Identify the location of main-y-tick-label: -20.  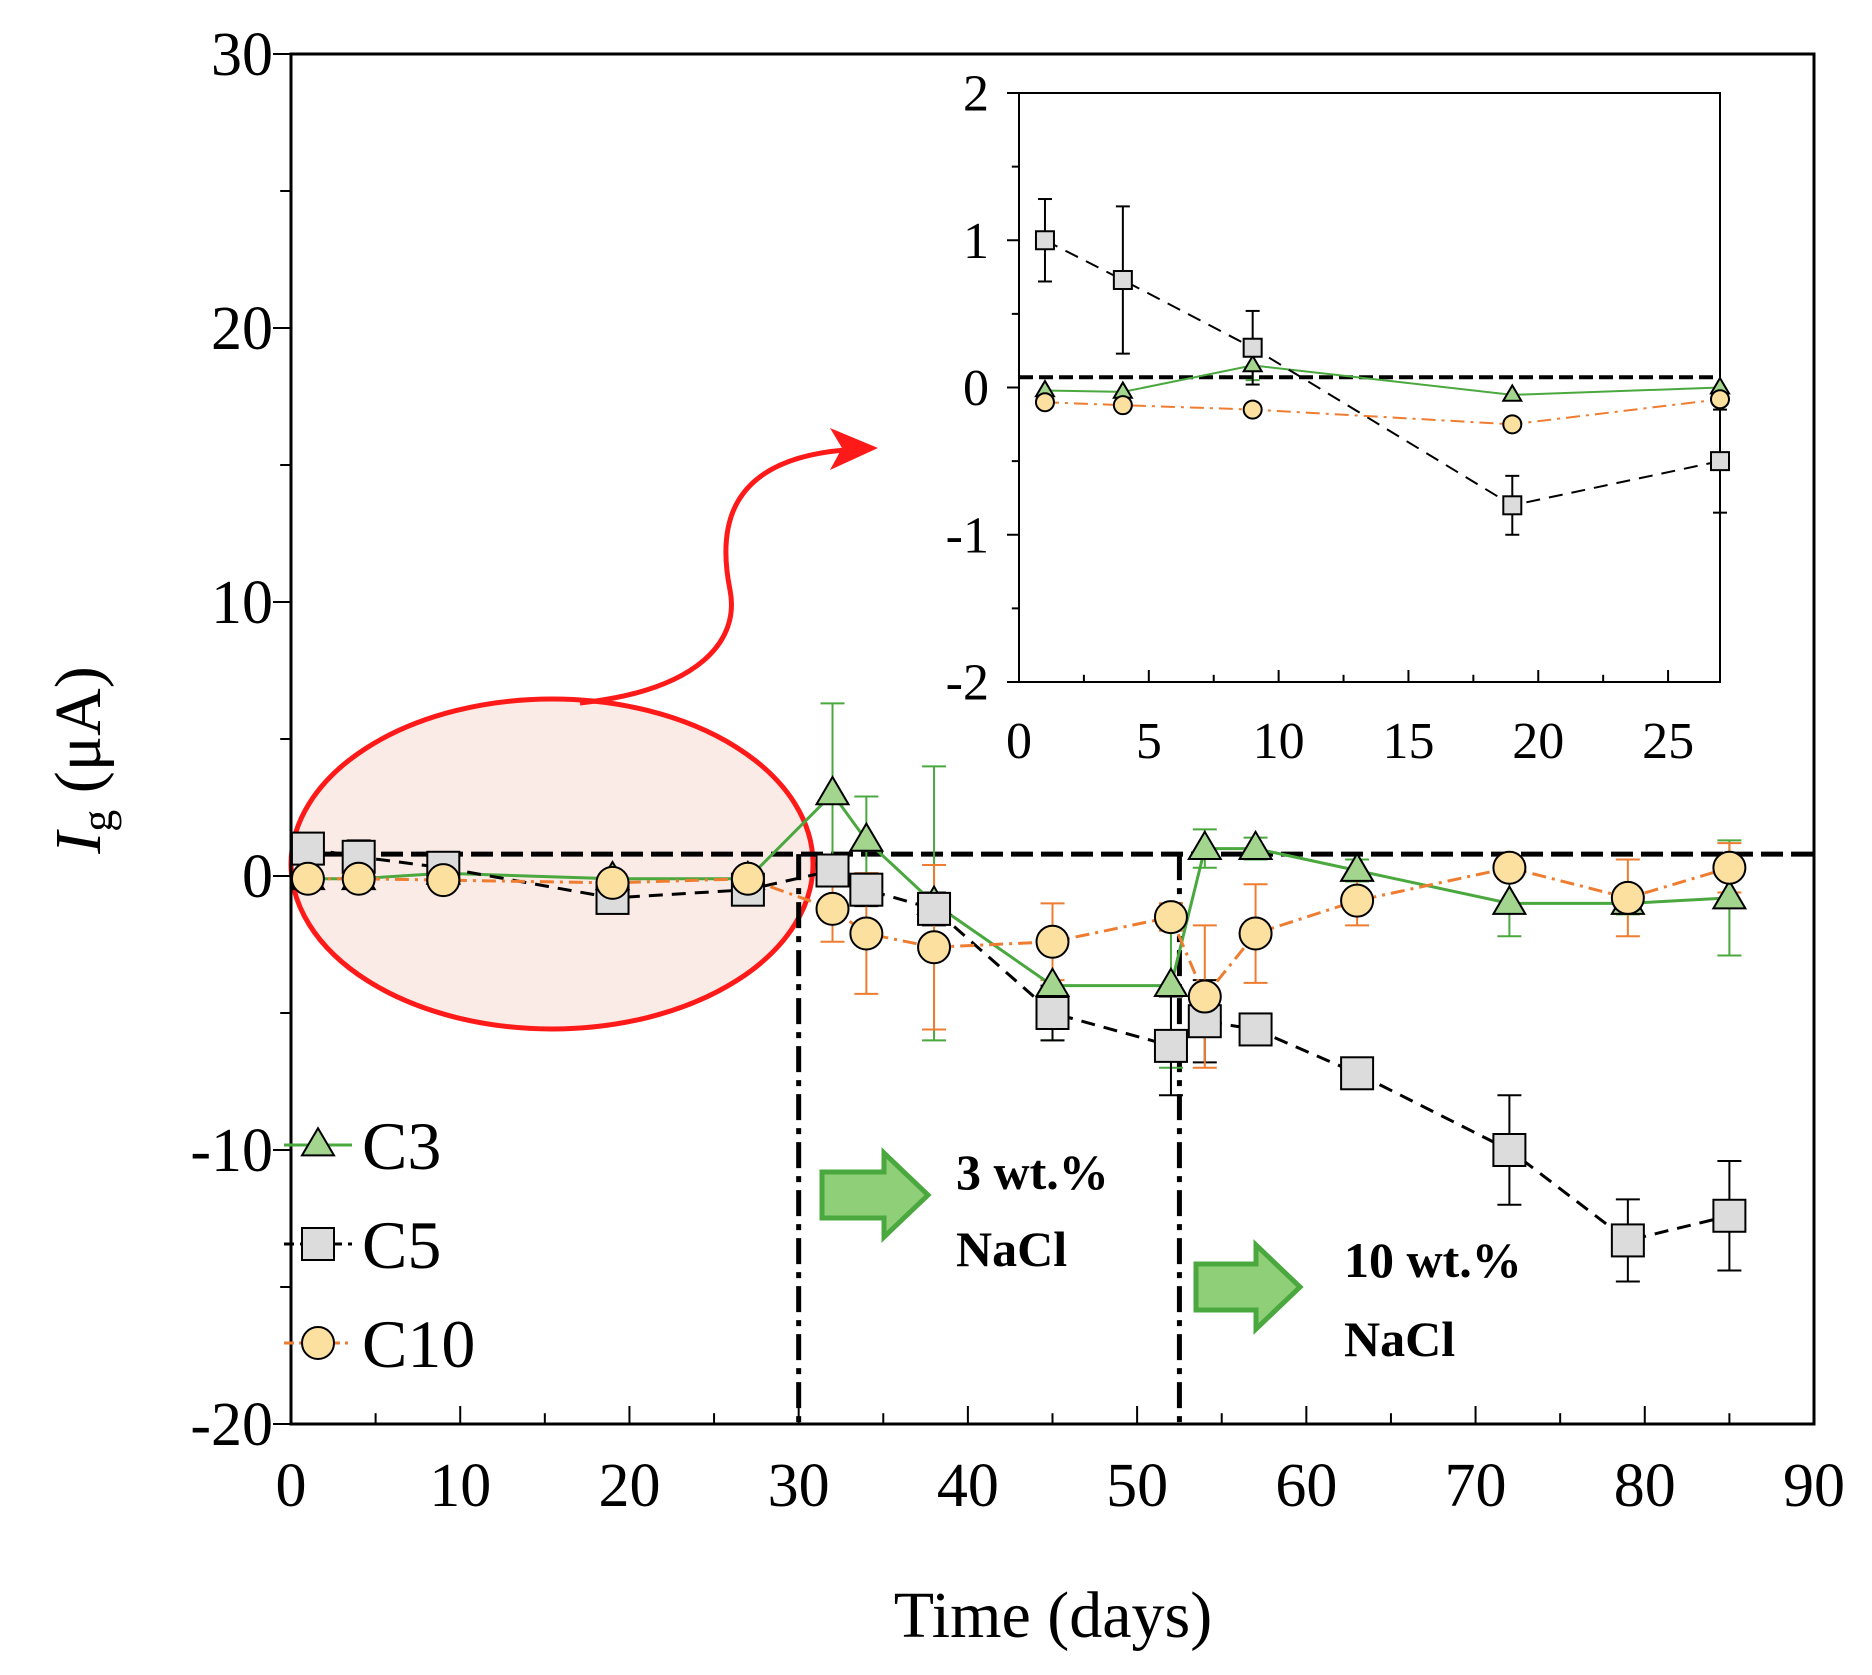
(231, 1425).